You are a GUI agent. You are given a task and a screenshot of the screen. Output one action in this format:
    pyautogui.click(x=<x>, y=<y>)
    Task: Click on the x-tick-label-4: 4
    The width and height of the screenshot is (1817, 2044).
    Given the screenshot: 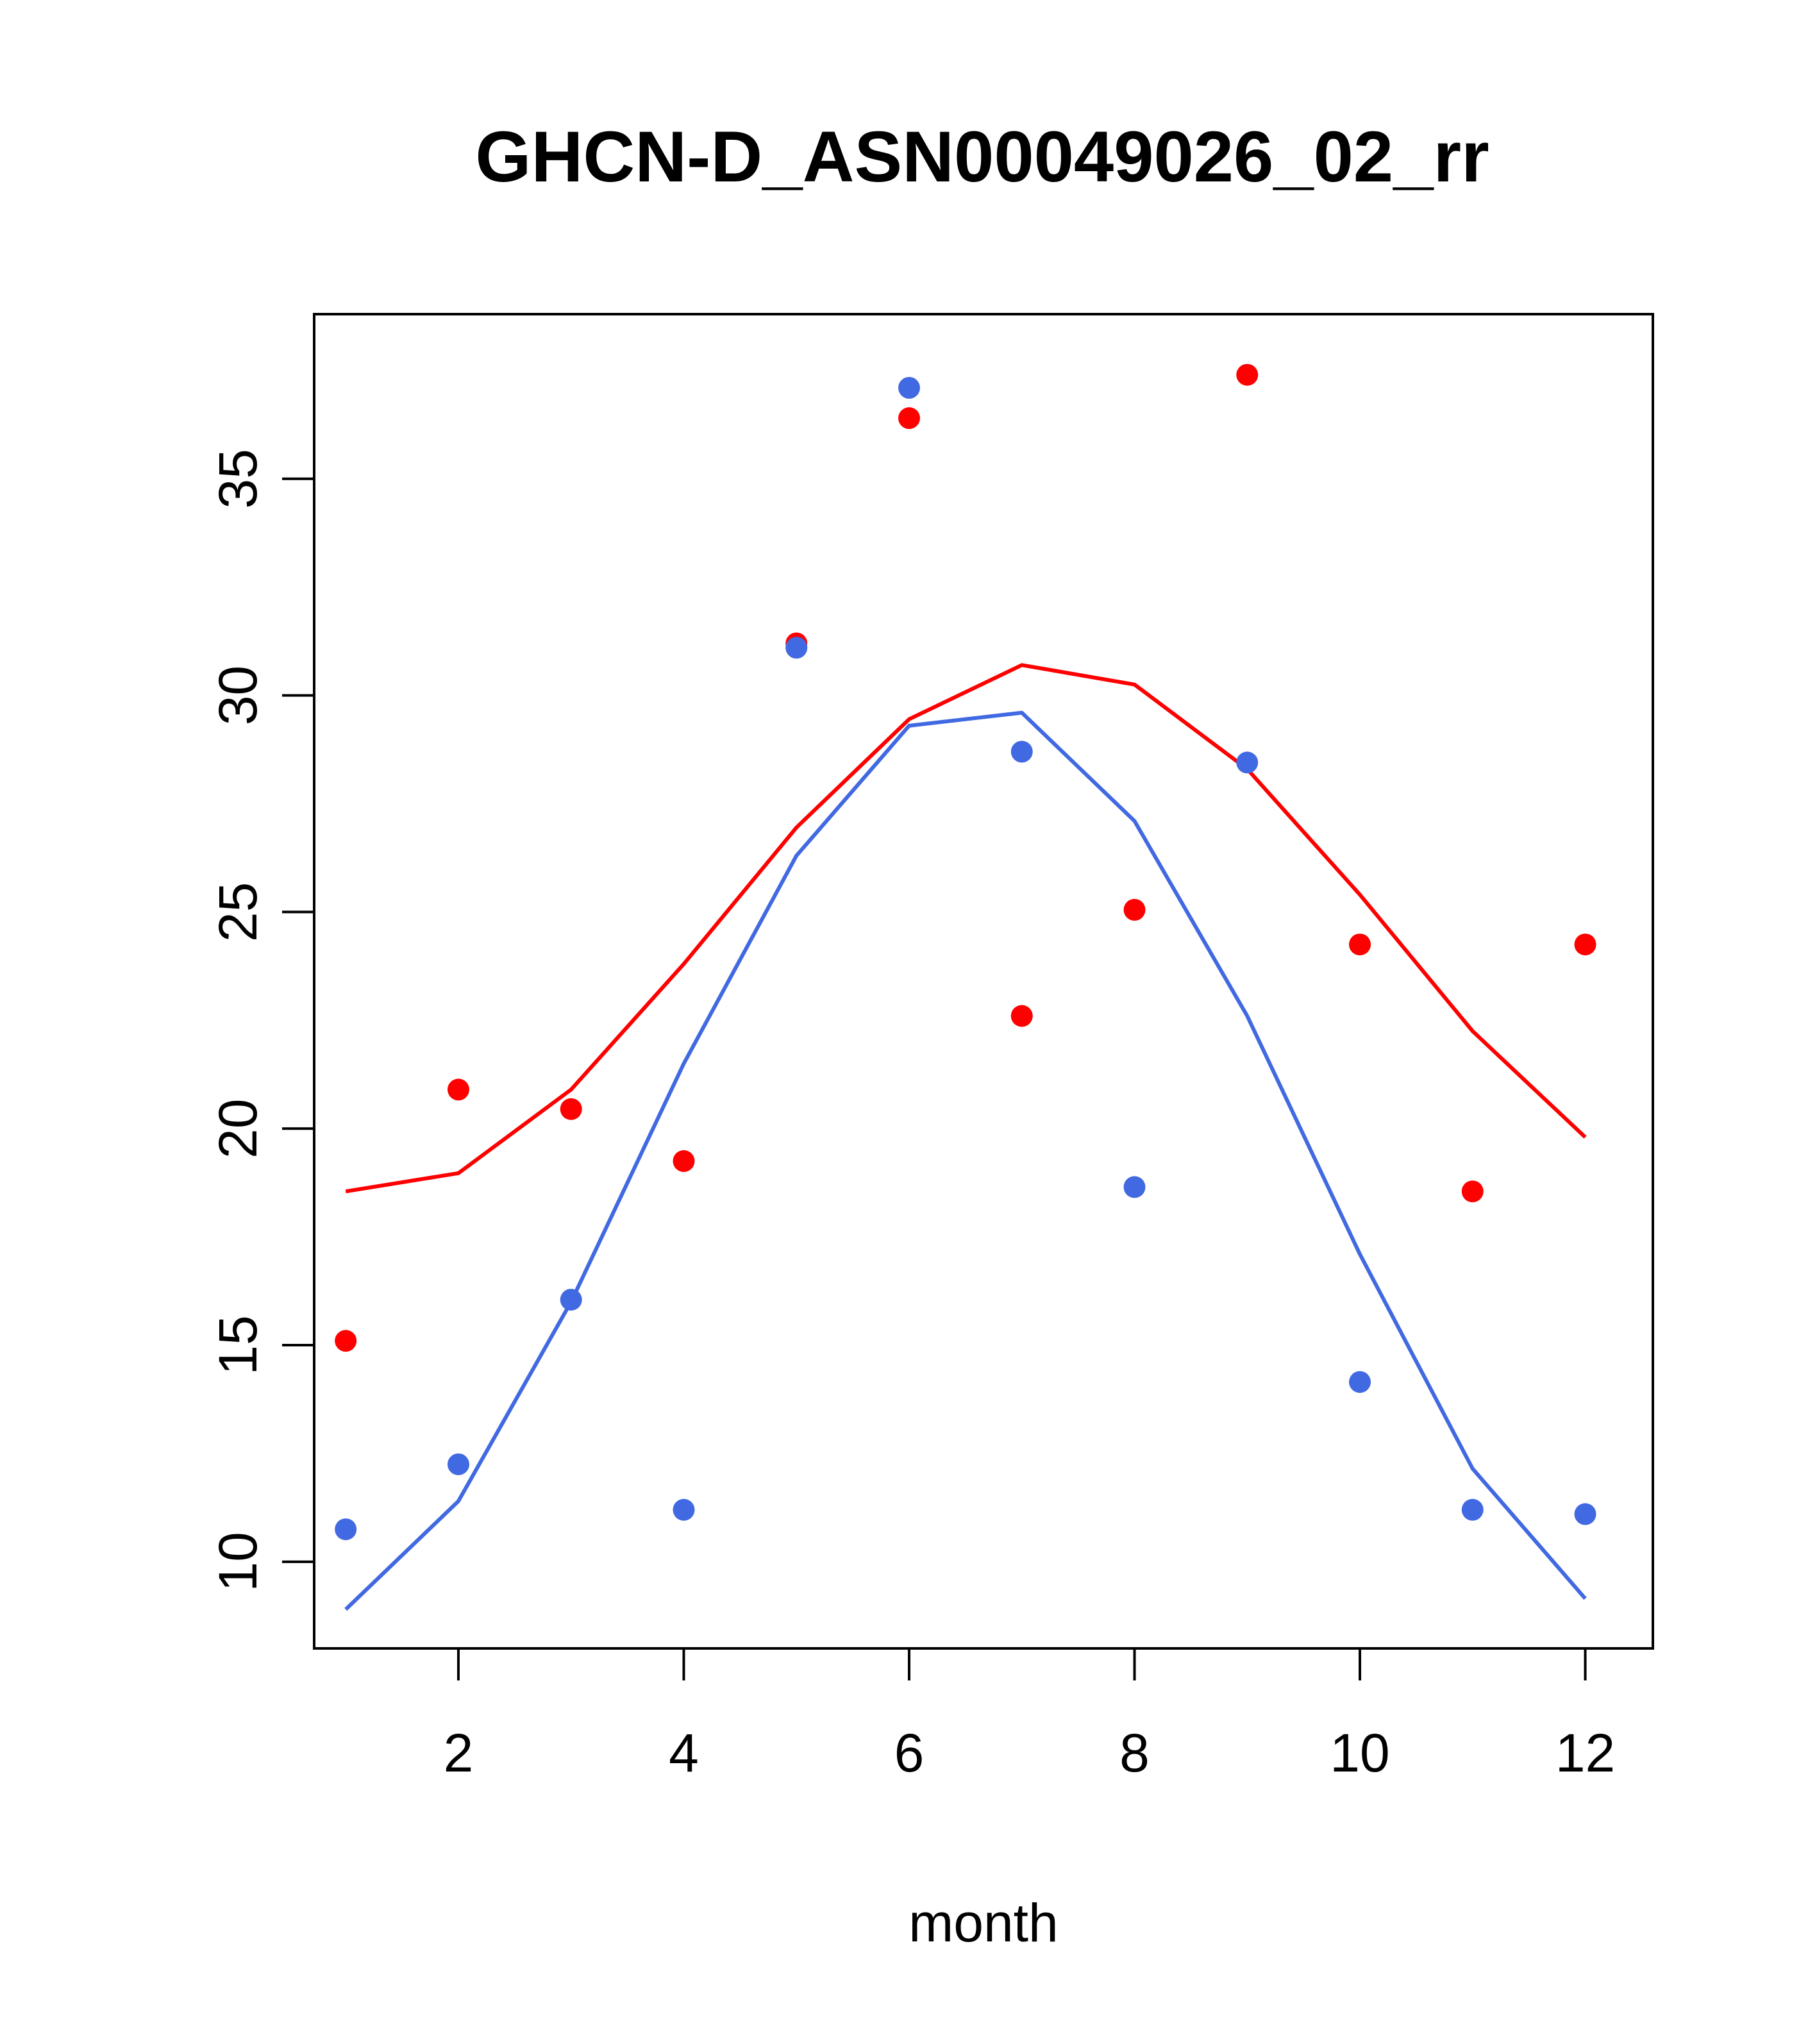 What is the action you would take?
    pyautogui.click(x=684, y=1753)
    